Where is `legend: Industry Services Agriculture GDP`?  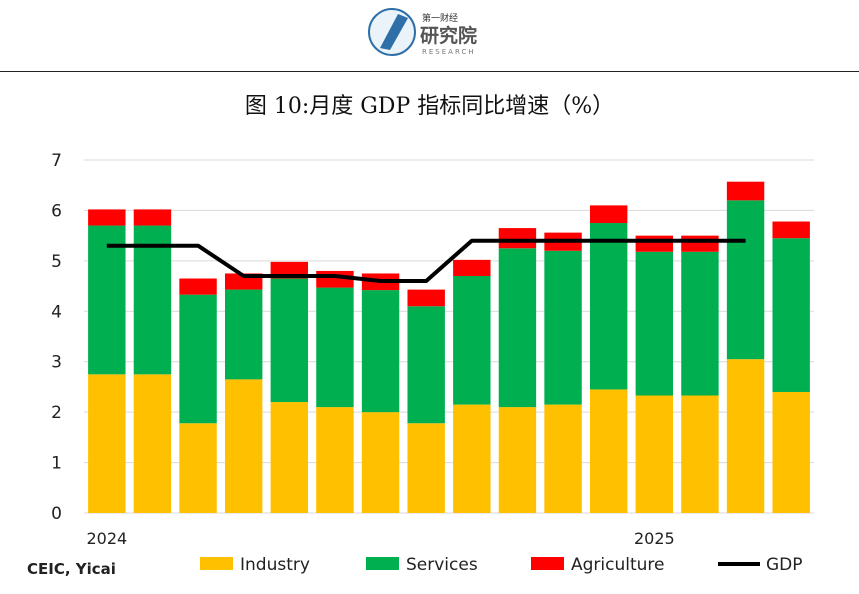
legend: Industry Services Agriculture GDP is located at coordinates (501, 565).